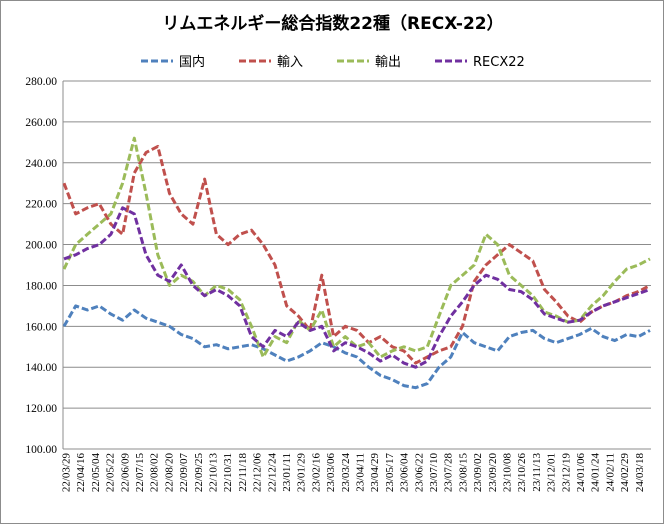 The image size is (664, 524). I want to click on x-tick-label-19: 23/03/24, so click(346, 473).